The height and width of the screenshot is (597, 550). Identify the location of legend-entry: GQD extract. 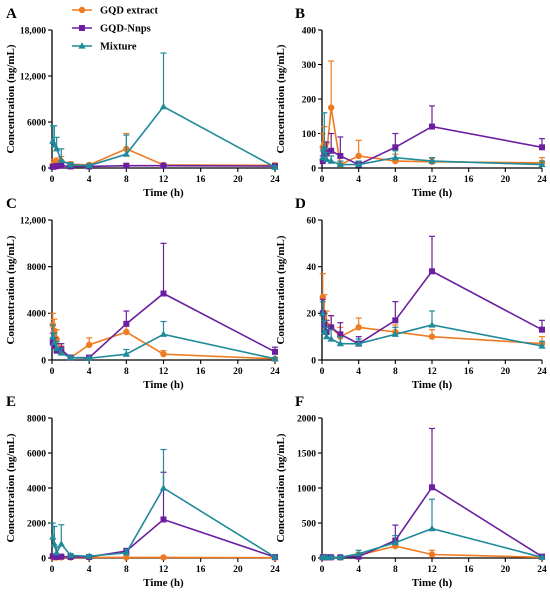
(129, 11).